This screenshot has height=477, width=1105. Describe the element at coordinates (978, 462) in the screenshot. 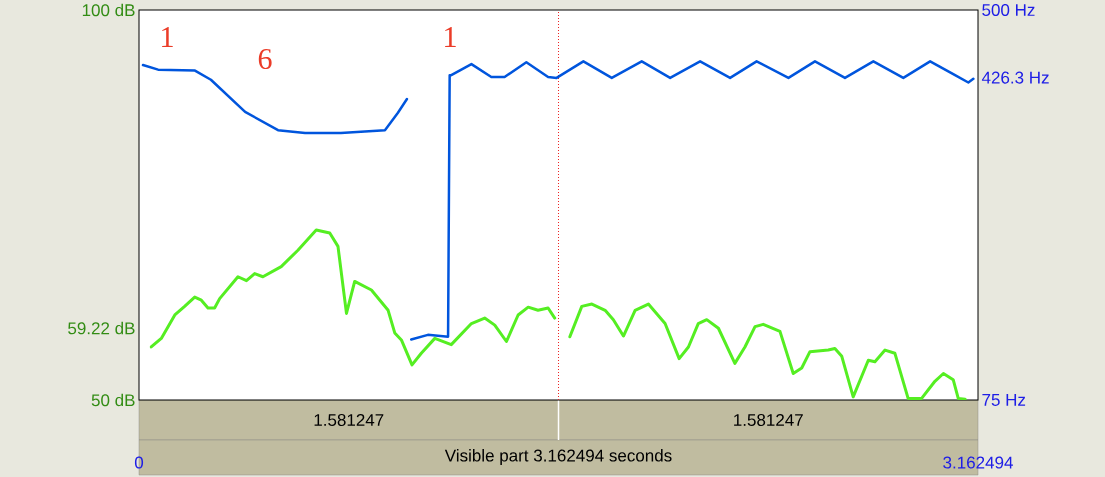

I see `x-tick-label: 3.162494` at that location.